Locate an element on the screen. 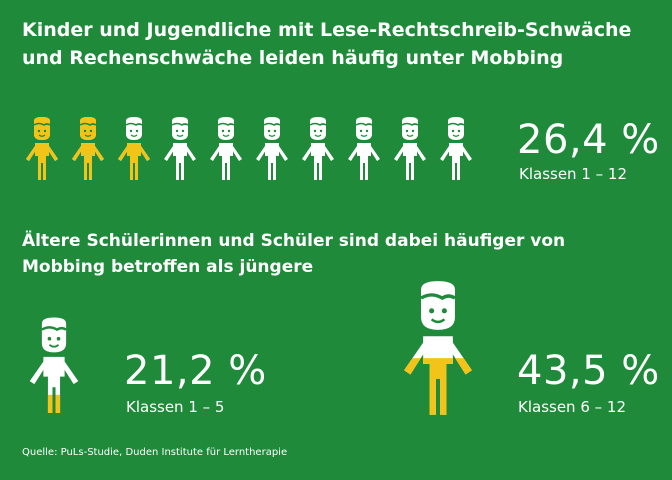  value-label-all-grades: 26,4 % is located at coordinates (588, 140).